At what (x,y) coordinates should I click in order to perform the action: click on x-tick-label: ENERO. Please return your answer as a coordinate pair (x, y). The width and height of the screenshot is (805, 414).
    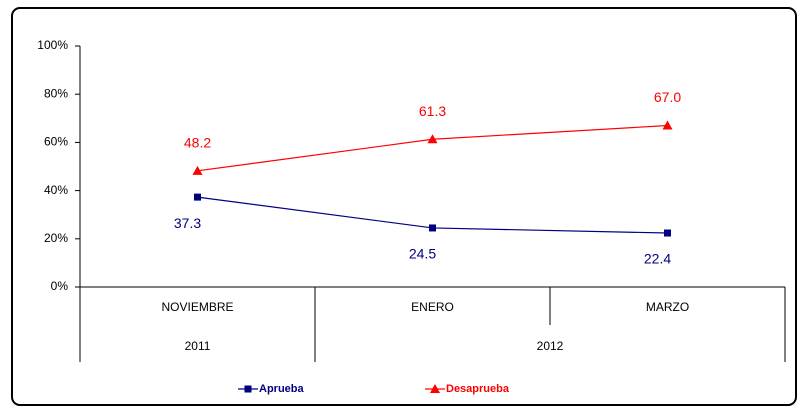
    Looking at the image, I should click on (432, 307).